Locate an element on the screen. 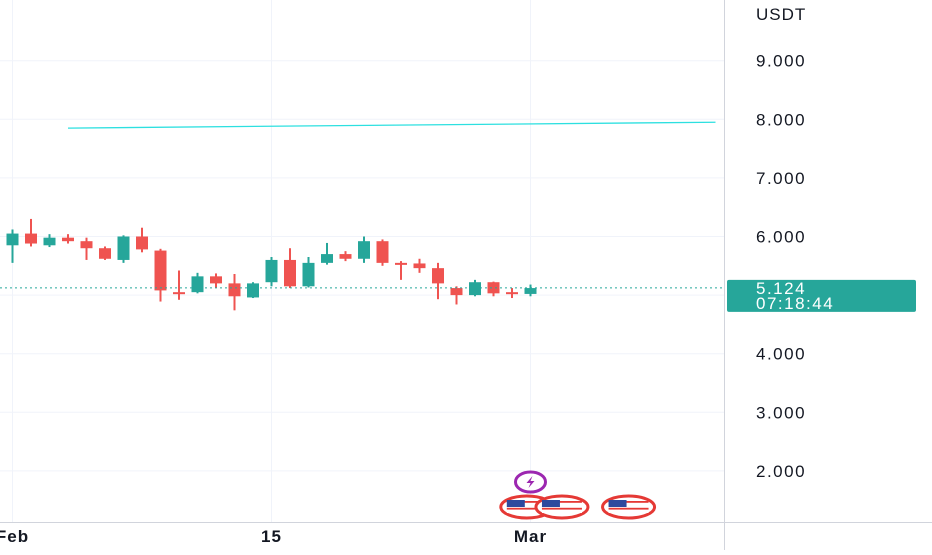  price-tick-label: 4.000 is located at coordinates (781, 354).